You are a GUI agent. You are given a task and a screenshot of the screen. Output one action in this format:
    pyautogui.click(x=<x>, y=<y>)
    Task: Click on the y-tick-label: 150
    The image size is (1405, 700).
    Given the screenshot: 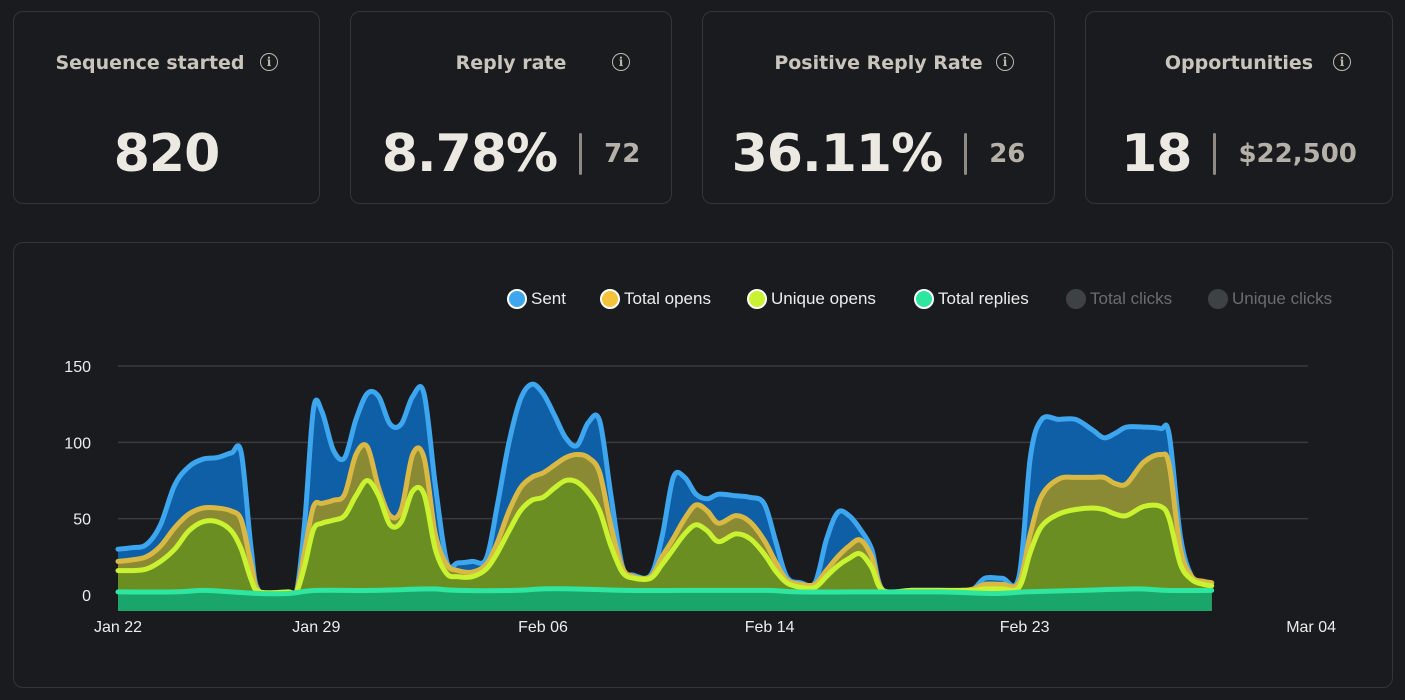 What is the action you would take?
    pyautogui.click(x=77, y=367)
    